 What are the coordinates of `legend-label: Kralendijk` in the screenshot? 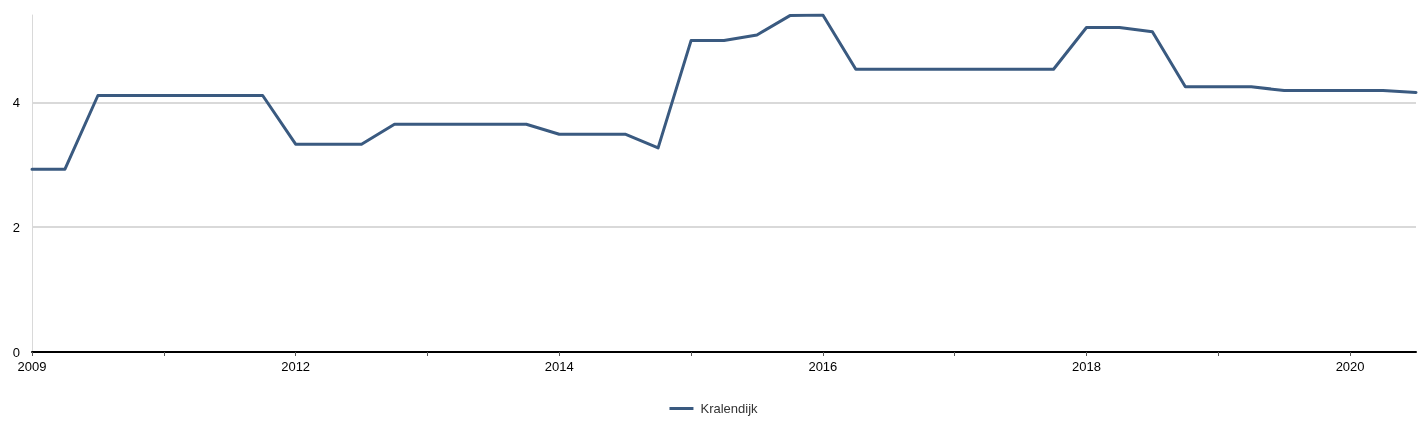 It's located at (729, 408).